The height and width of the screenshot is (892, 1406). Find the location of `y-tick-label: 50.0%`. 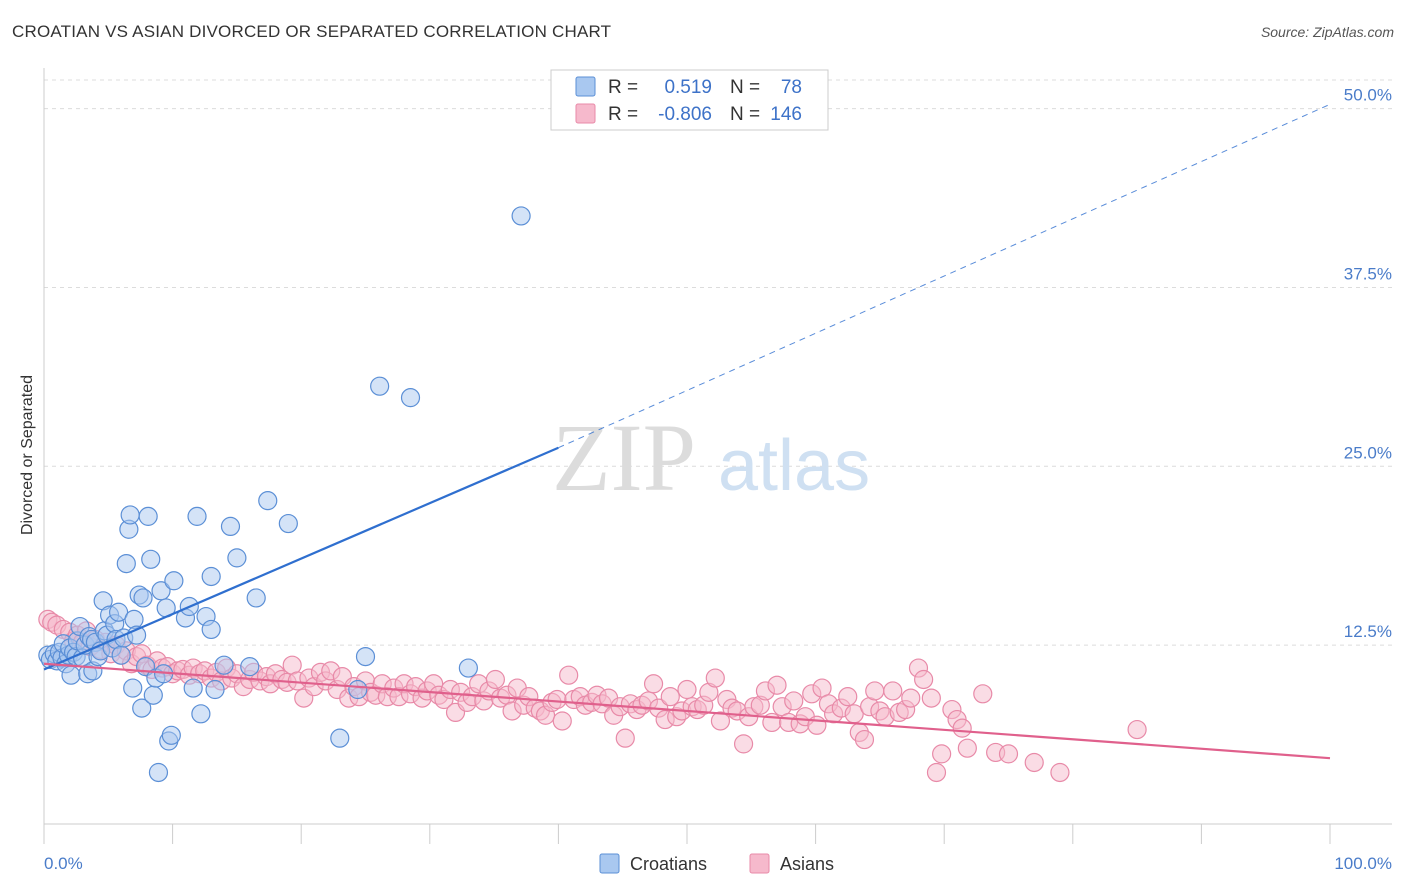

y-tick-label: 50.0% is located at coordinates (1368, 95).